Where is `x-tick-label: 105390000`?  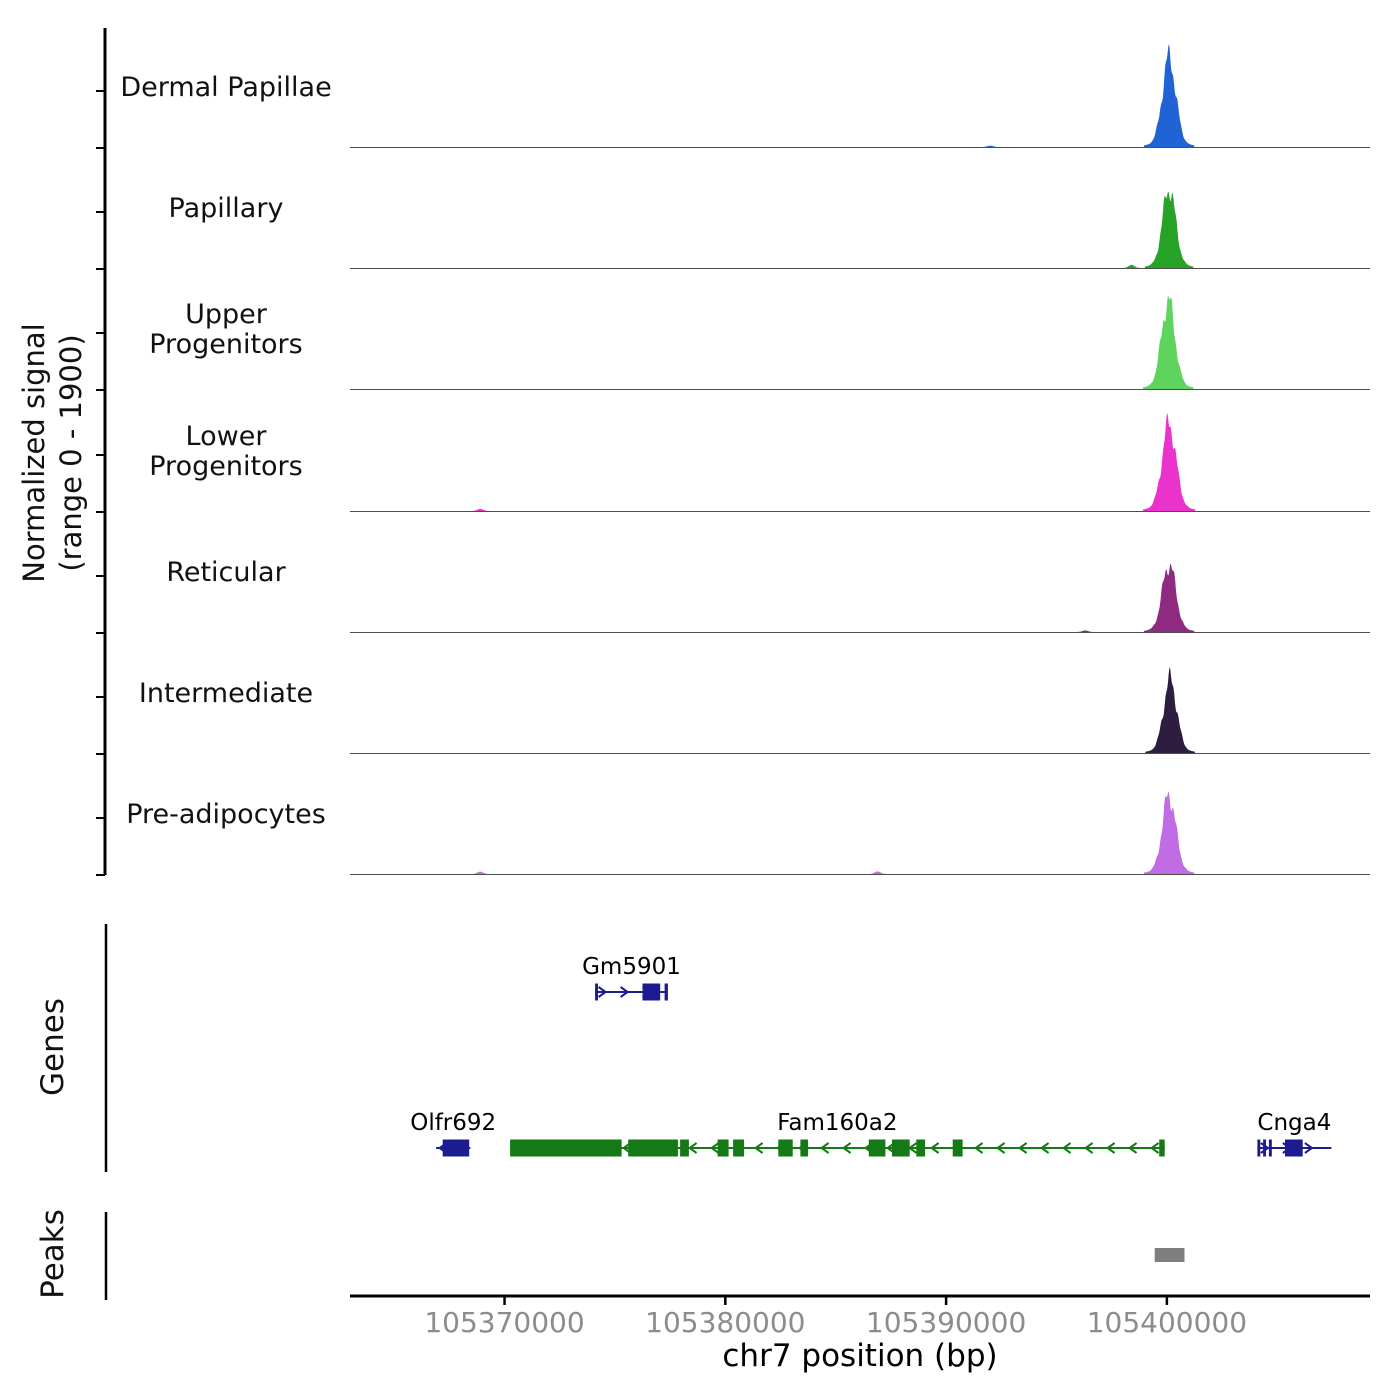 x-tick-label: 105390000 is located at coordinates (946, 1322).